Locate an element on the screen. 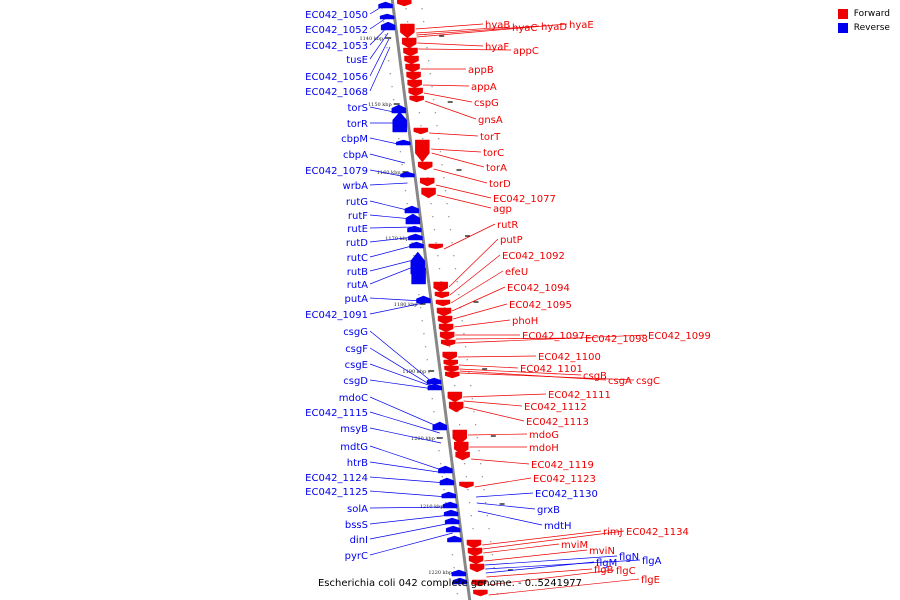 This screenshot has height=600, width=900. forward-gene-label: putP is located at coordinates (511, 240).